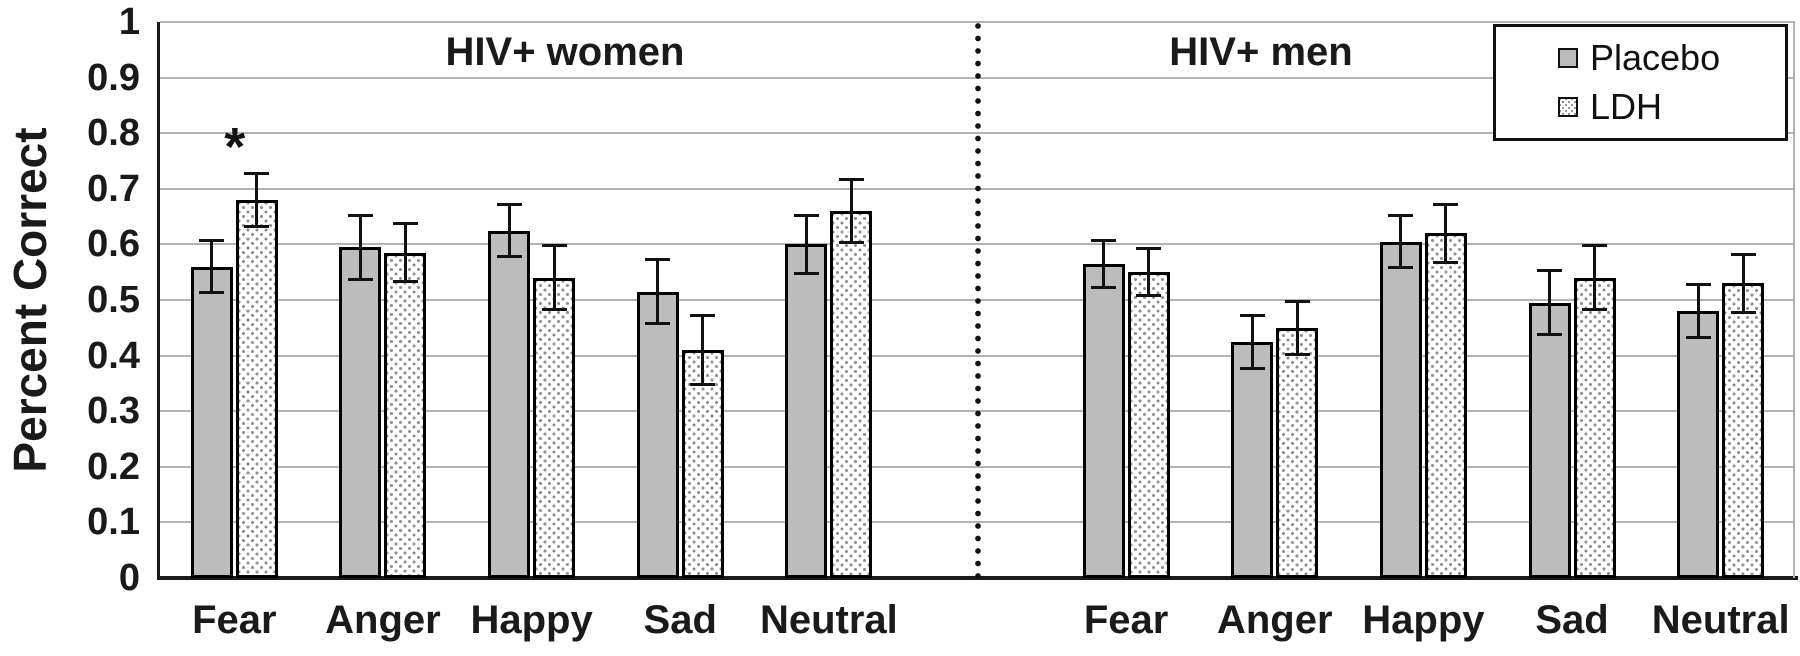 The width and height of the screenshot is (1800, 656). Describe the element at coordinates (851, 211) in the screenshot. I see `error-bar-women-neutral-ldh` at that location.